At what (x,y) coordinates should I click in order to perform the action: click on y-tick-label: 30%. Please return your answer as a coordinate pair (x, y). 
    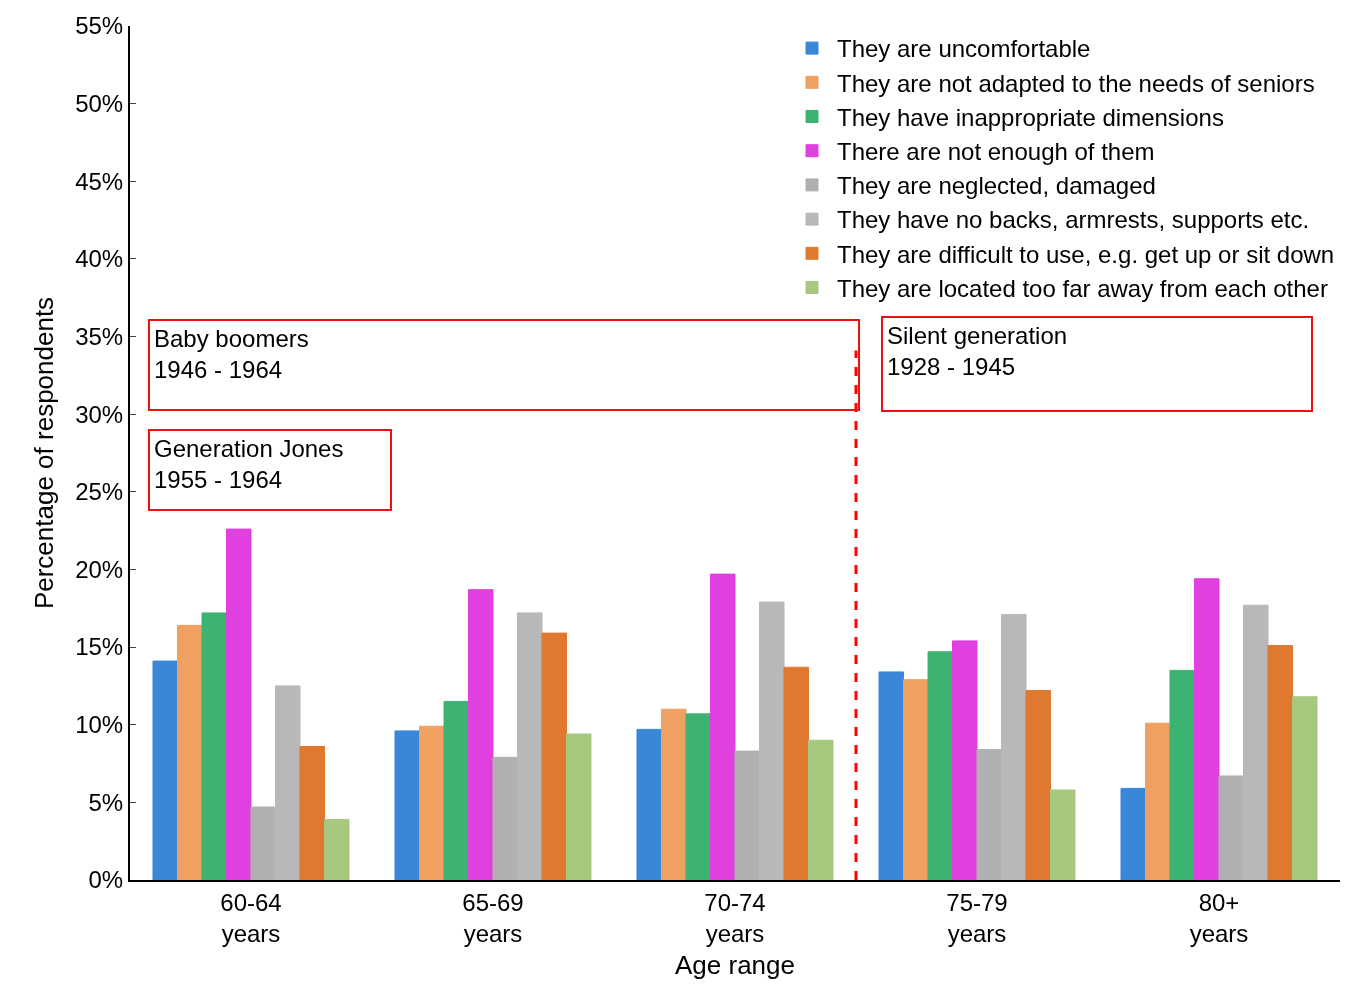
    Looking at the image, I should click on (99, 414).